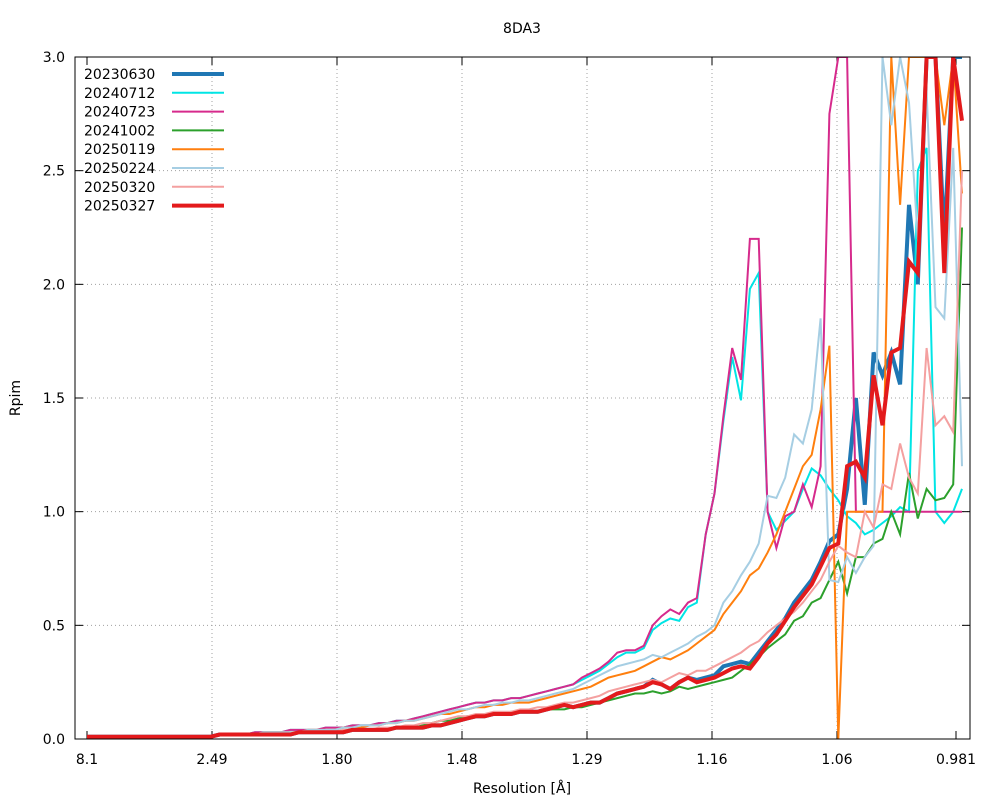 The height and width of the screenshot is (800, 1000). Describe the element at coordinates (54, 626) in the screenshot. I see `y-tick-label: 0.5` at that location.